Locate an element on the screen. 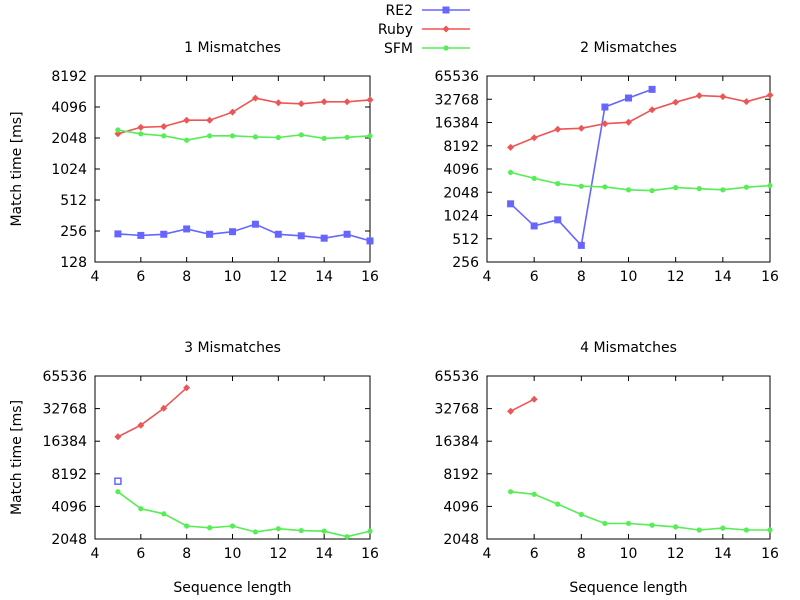  legend: RE2 Ruby SFM is located at coordinates (424, 30).